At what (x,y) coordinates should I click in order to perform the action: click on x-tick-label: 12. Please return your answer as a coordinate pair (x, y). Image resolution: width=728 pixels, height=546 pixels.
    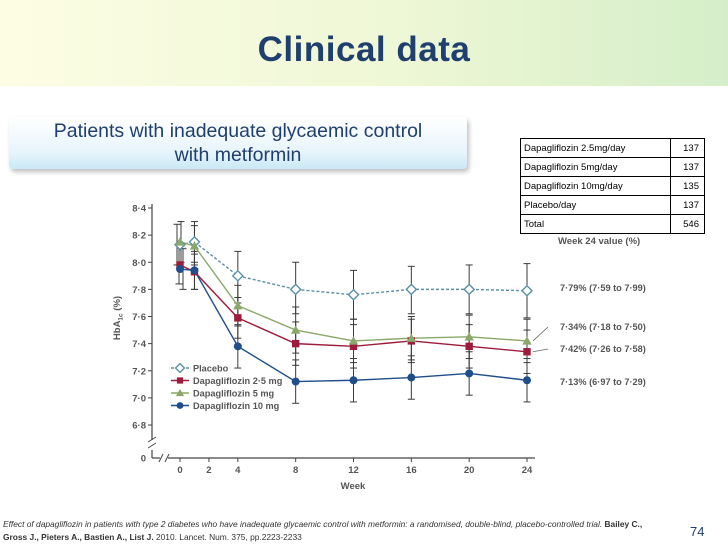
    Looking at the image, I should click on (353, 470).